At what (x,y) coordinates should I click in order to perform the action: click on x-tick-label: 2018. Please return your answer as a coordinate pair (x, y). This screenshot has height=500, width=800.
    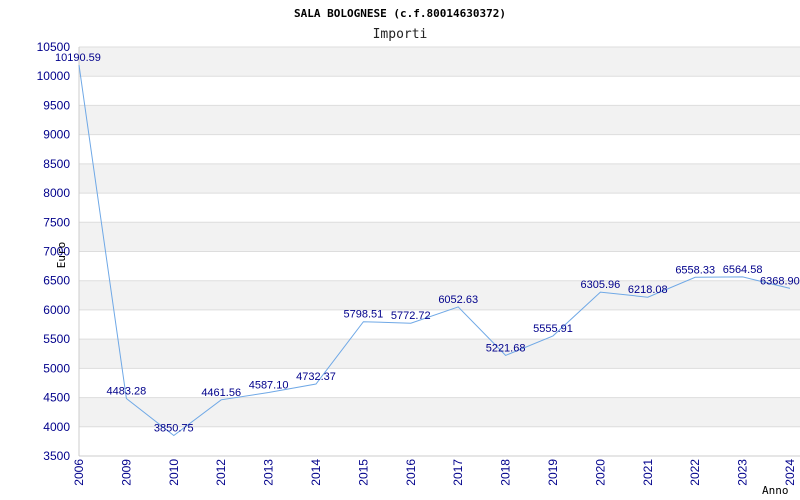
    Looking at the image, I should click on (506, 472).